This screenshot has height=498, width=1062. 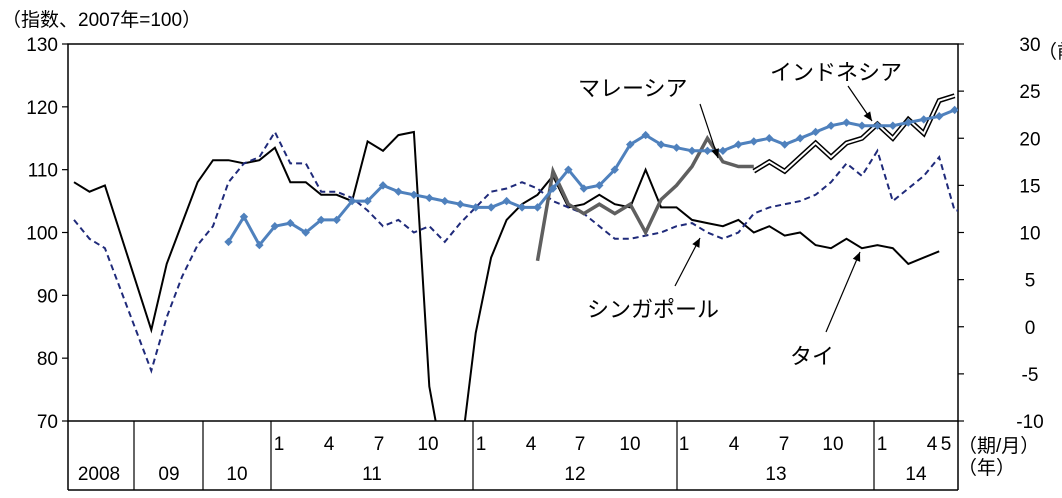 What do you see at coordinates (653, 309) in the screenshot?
I see `annotation-singapore: シンガポール` at bounding box center [653, 309].